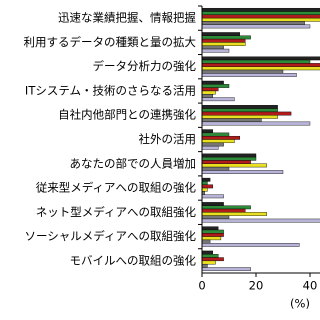 This screenshot has height=320, width=320. Describe the element at coordinates (133, 260) in the screenshot. I see `y-tick-label: モバイルへの取組の強化` at that location.